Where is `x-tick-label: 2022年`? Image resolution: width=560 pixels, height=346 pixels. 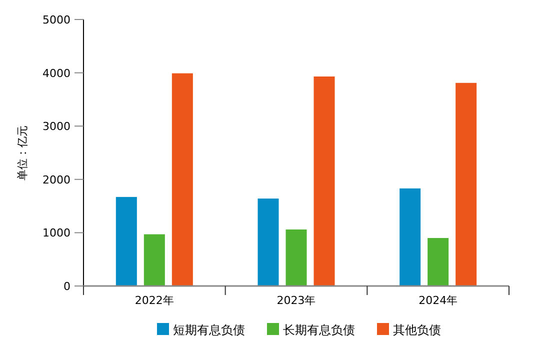
x-tick-label: 2022年 is located at coordinates (154, 300).